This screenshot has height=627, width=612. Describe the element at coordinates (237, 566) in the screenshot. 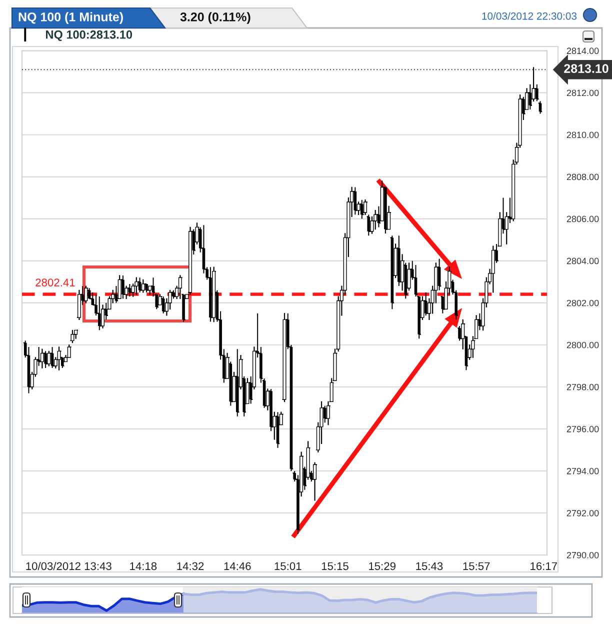

I see `x-tick-label: 14:46` at that location.